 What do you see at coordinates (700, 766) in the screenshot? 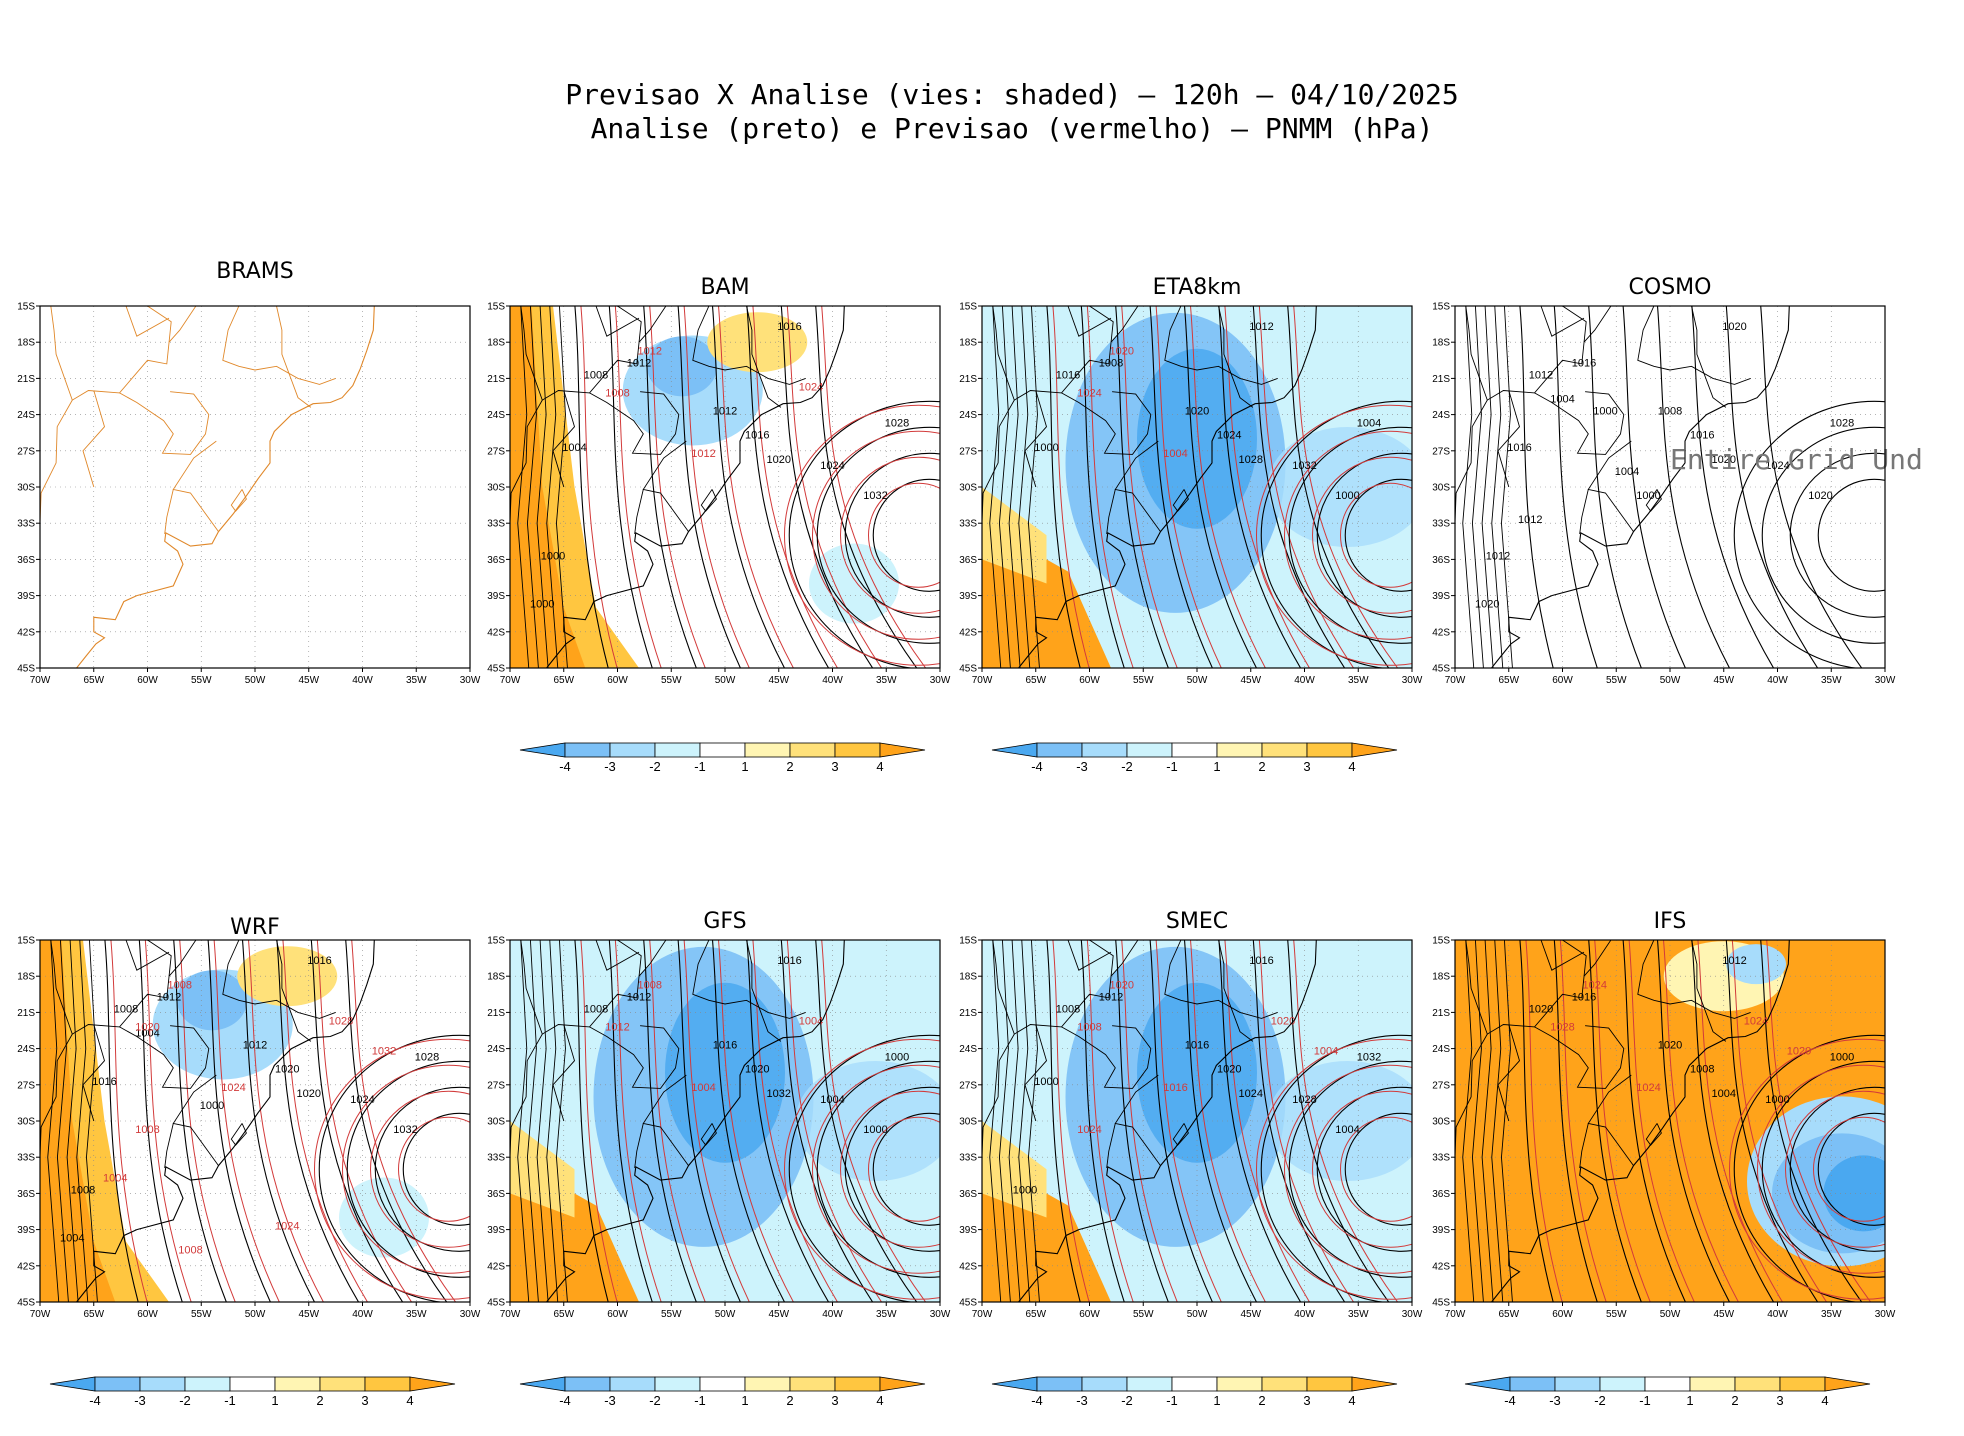
I see `colorbar-label: -1` at bounding box center [700, 766].